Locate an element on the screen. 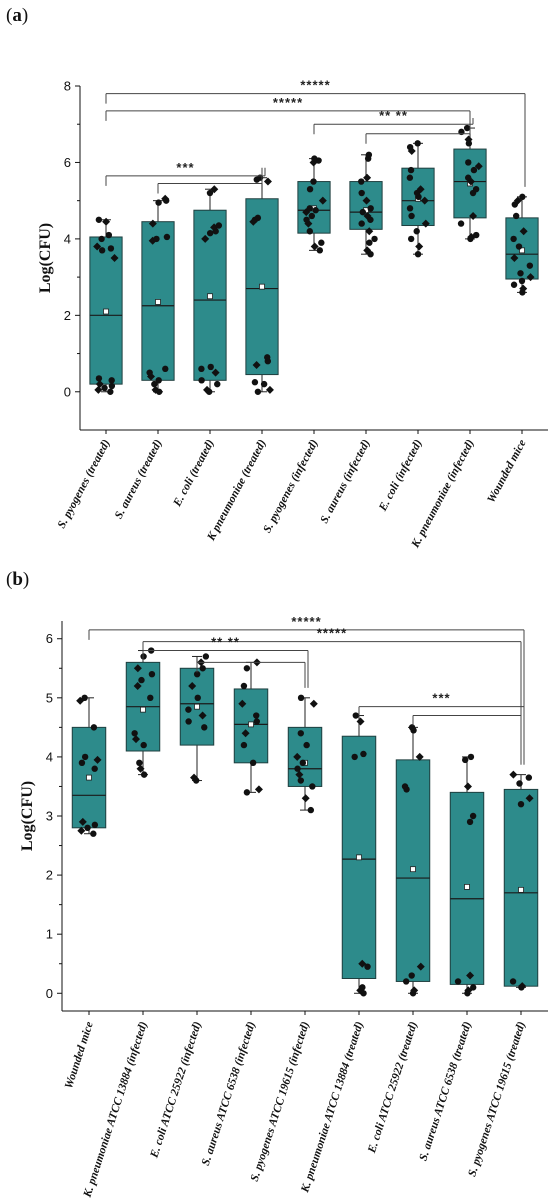 The width and height of the screenshot is (550, 1201). x-category-label: S. pyogenes (infected) is located at coordinates (290, 486).